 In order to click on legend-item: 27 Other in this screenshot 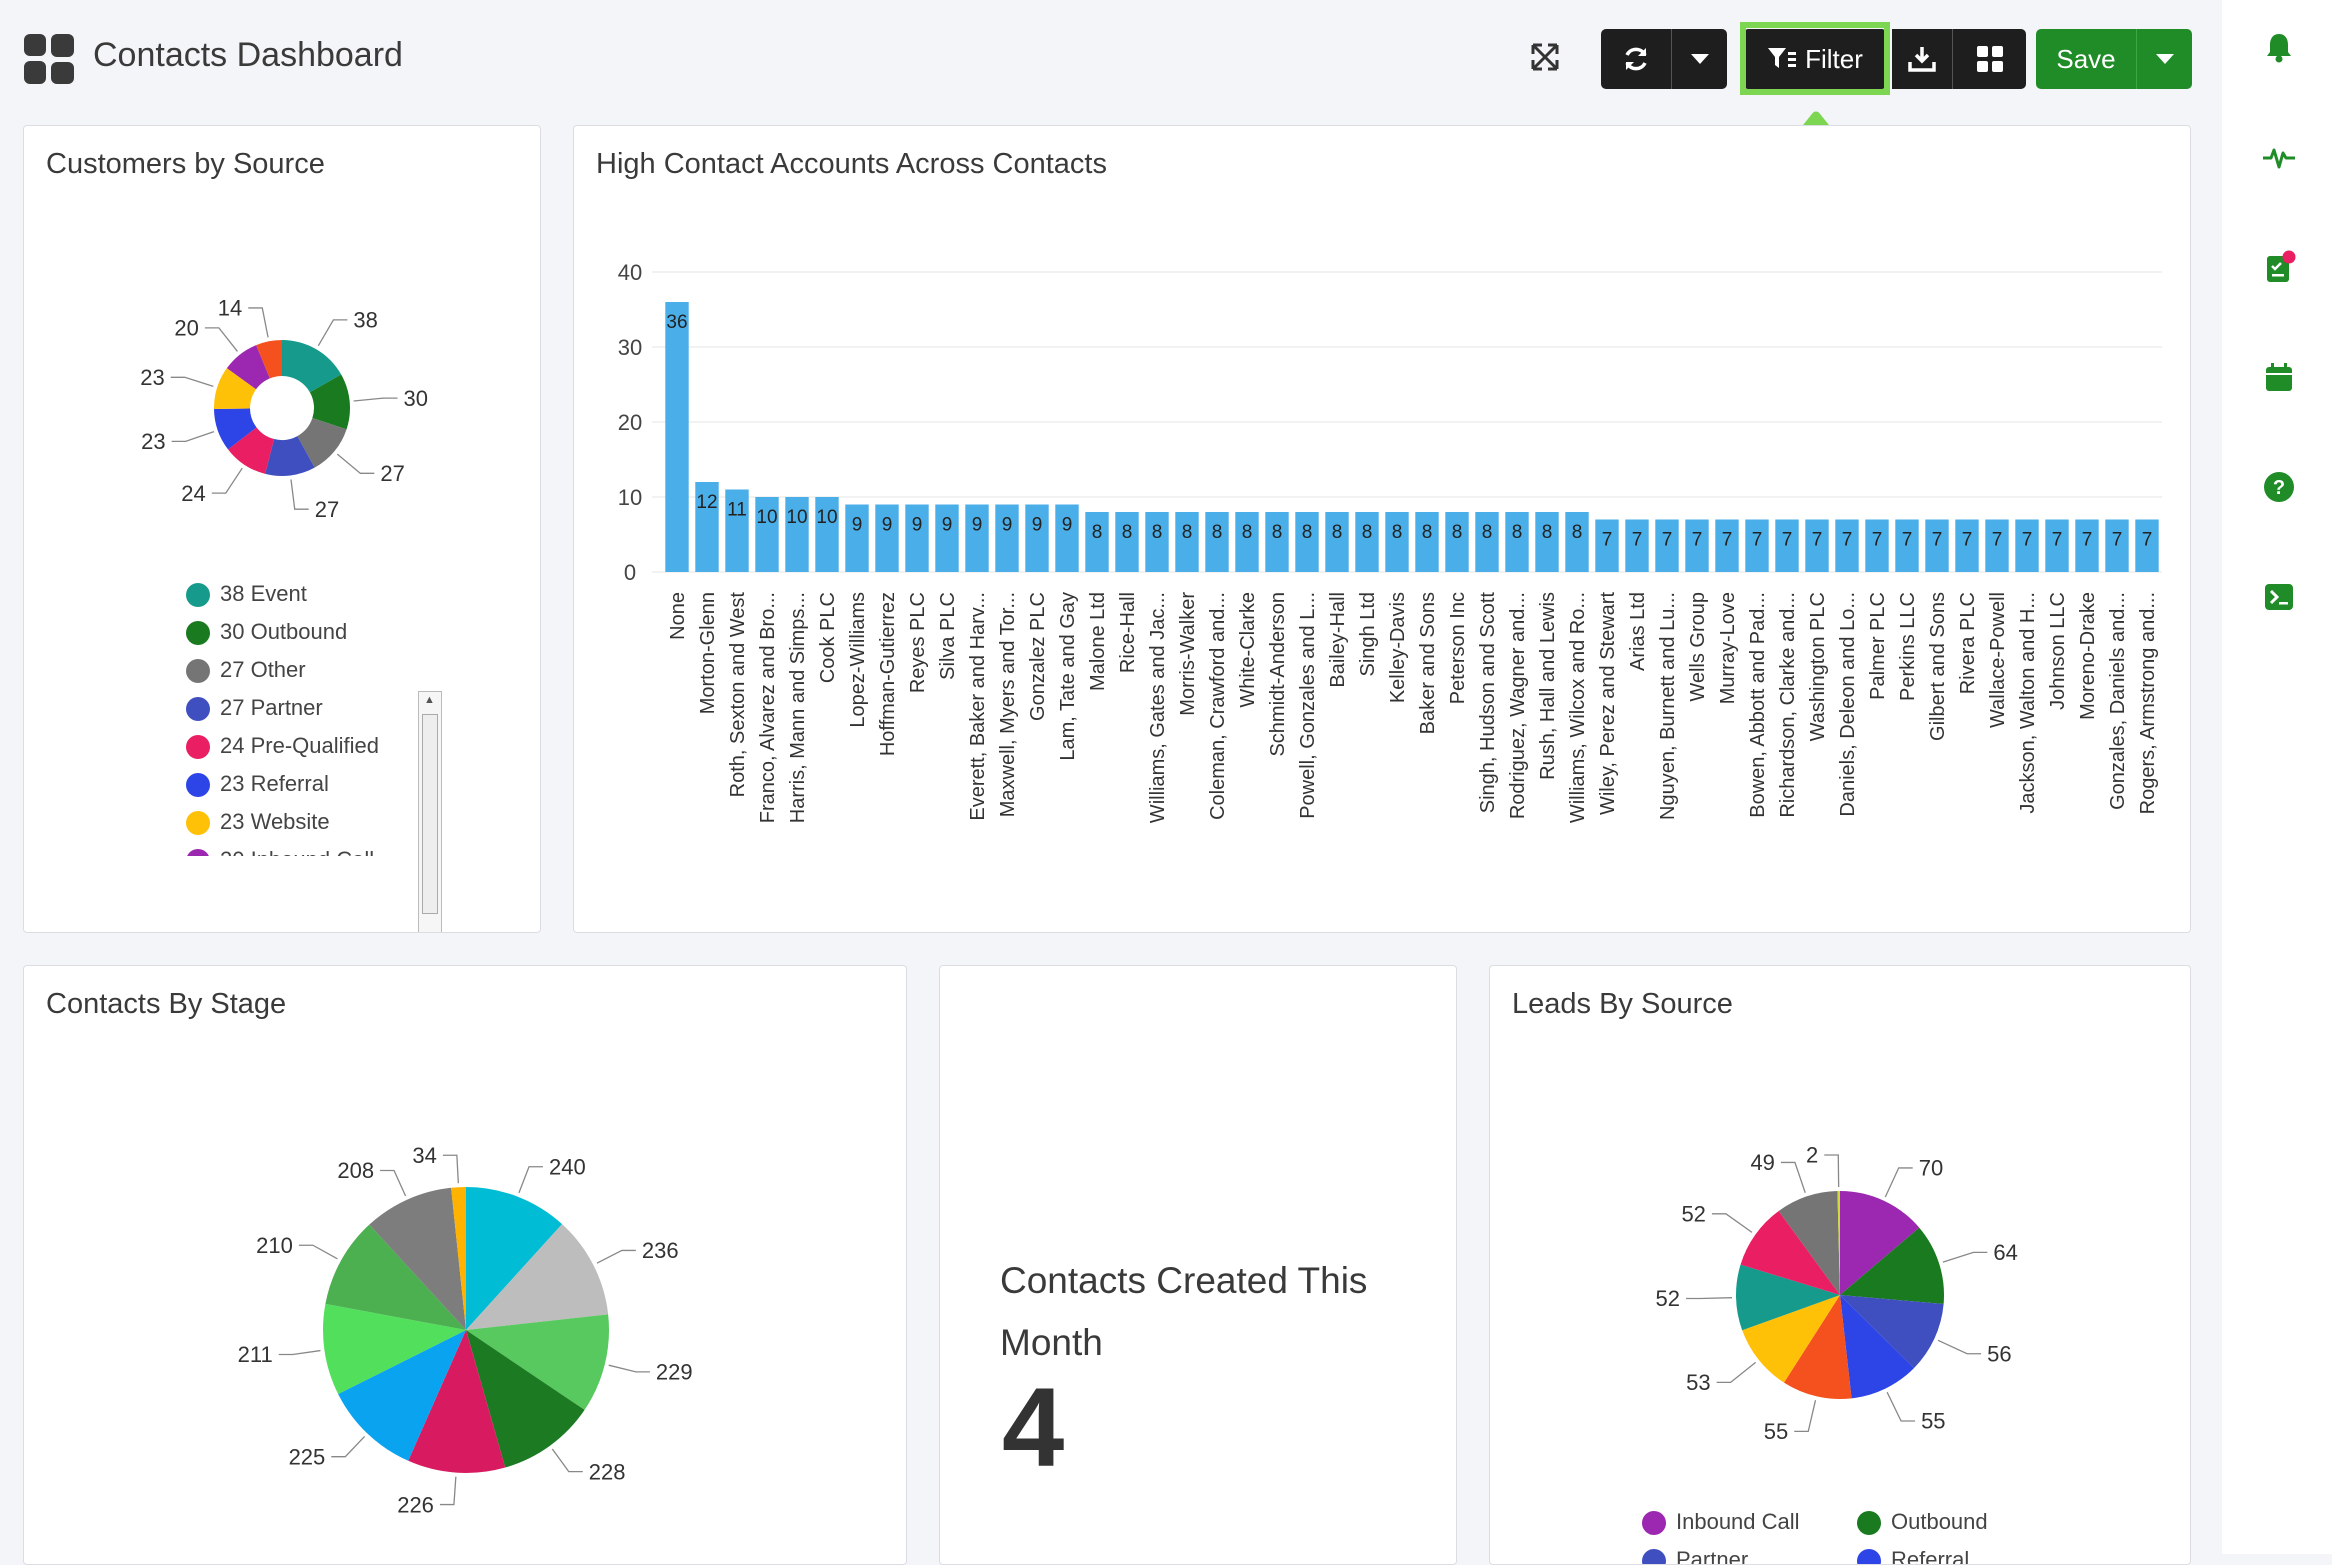, I will do `click(246, 670)`.